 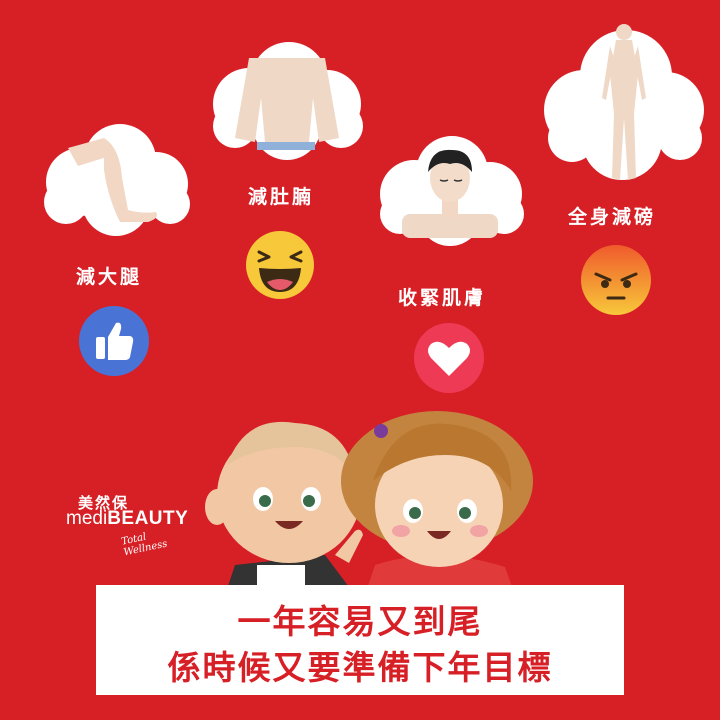 I want to click on headline-line-2: 係時候又要準備下年目標, so click(x=360, y=667).